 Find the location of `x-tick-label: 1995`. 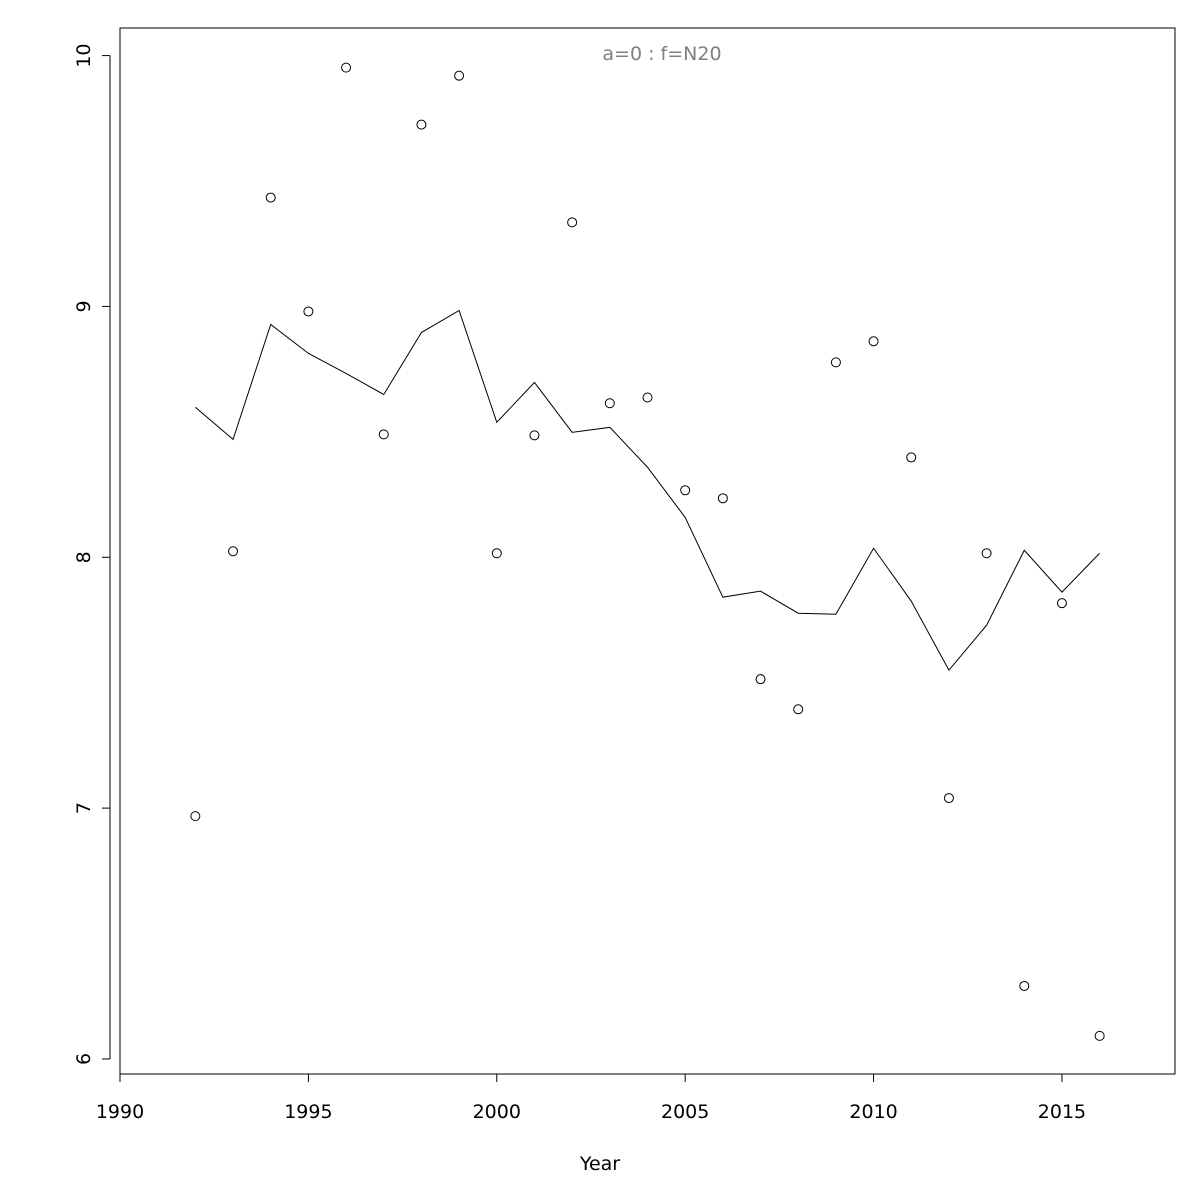

x-tick-label: 1995 is located at coordinates (308, 1112).